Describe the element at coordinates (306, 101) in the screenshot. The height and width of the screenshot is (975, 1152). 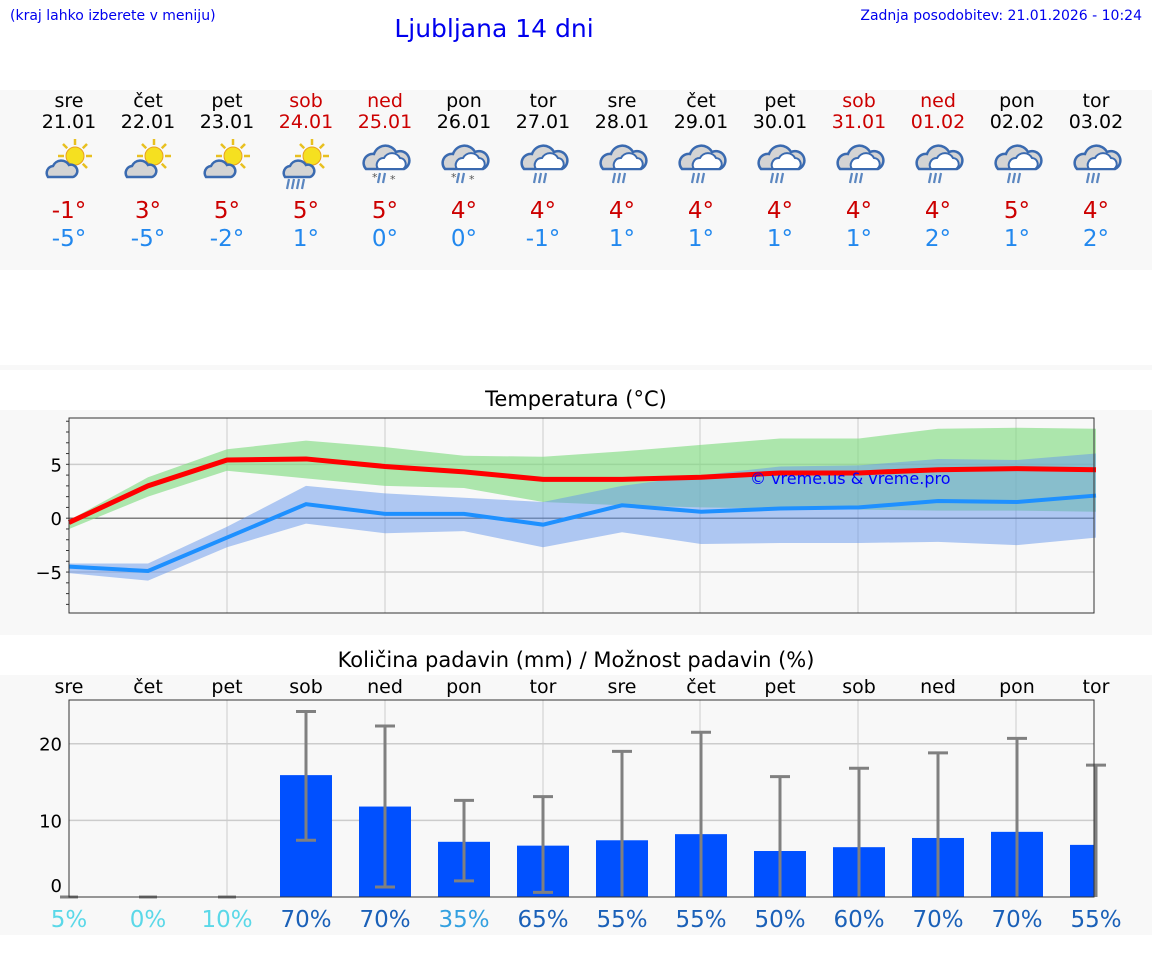
I see `day-name: sob` at that location.